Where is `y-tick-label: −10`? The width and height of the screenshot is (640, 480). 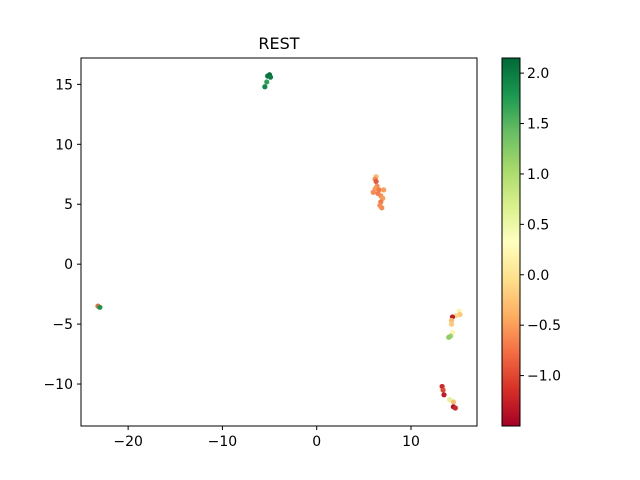
y-tick-label: −10 is located at coordinates (58, 385).